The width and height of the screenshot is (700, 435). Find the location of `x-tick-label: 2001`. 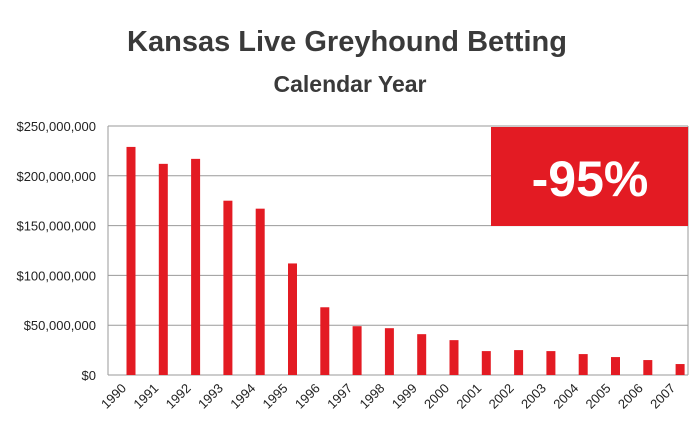

x-tick-label: 2001 is located at coordinates (468, 396).